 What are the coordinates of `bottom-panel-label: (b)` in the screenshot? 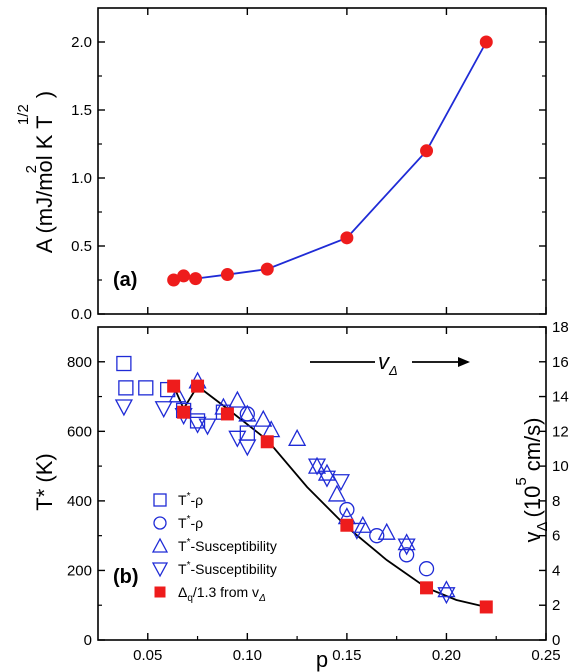 It's located at (126, 577).